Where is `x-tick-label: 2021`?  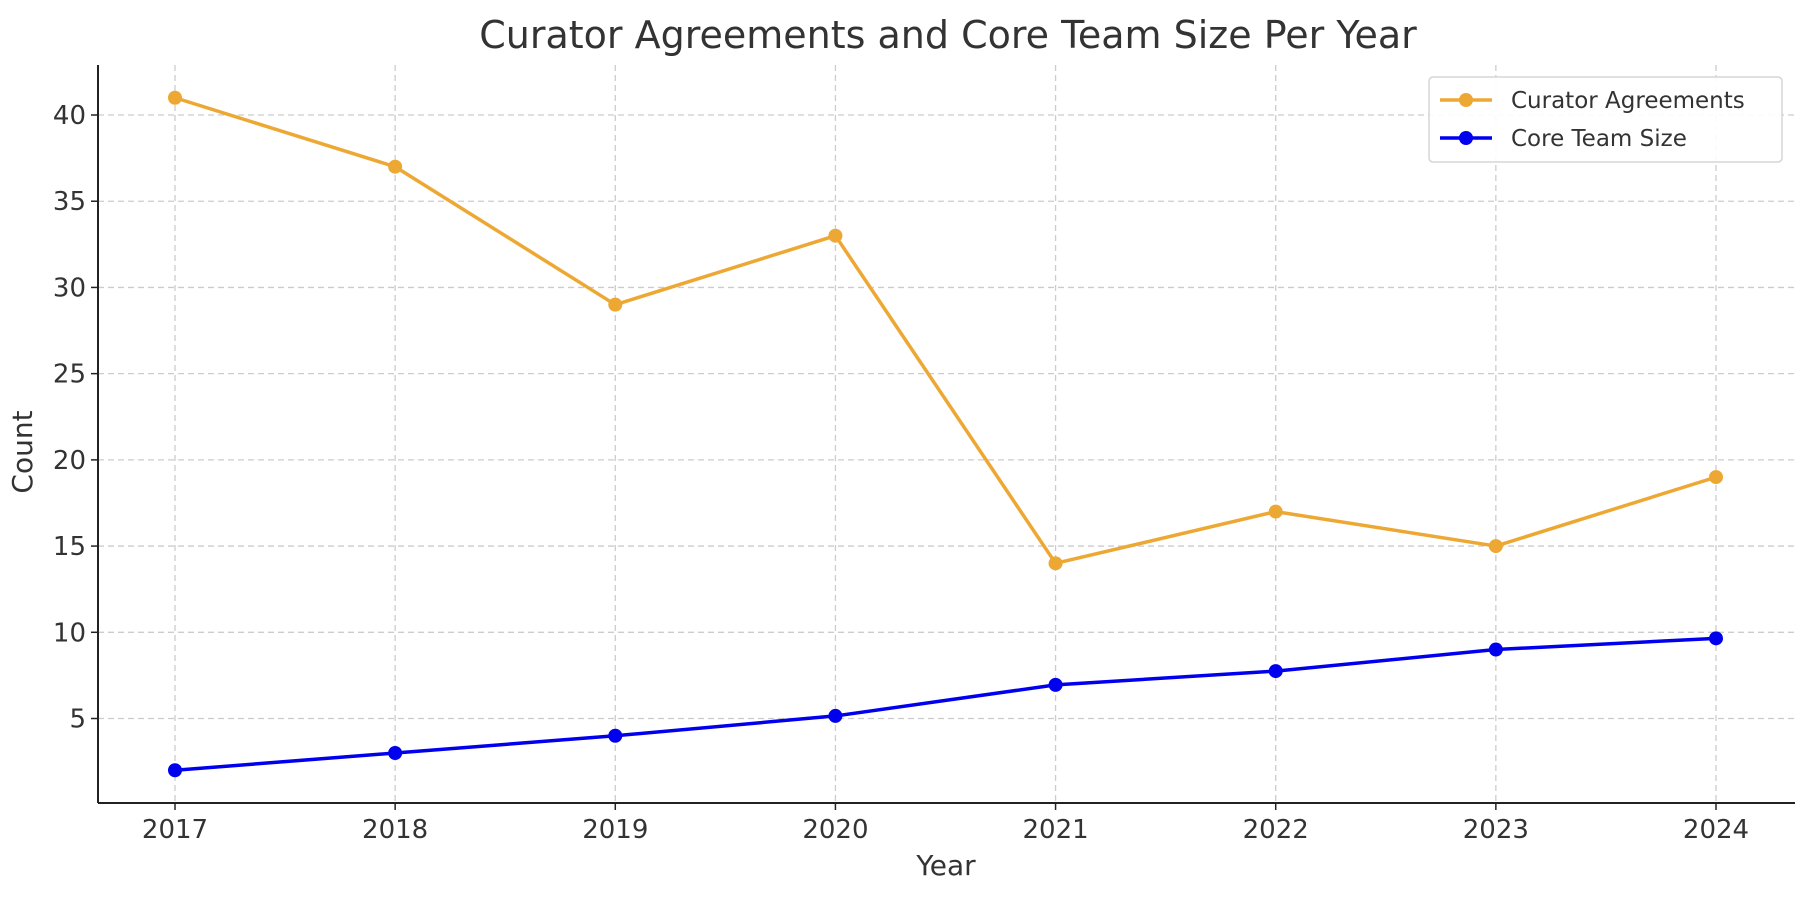 x-tick-label: 2021 is located at coordinates (1055, 830).